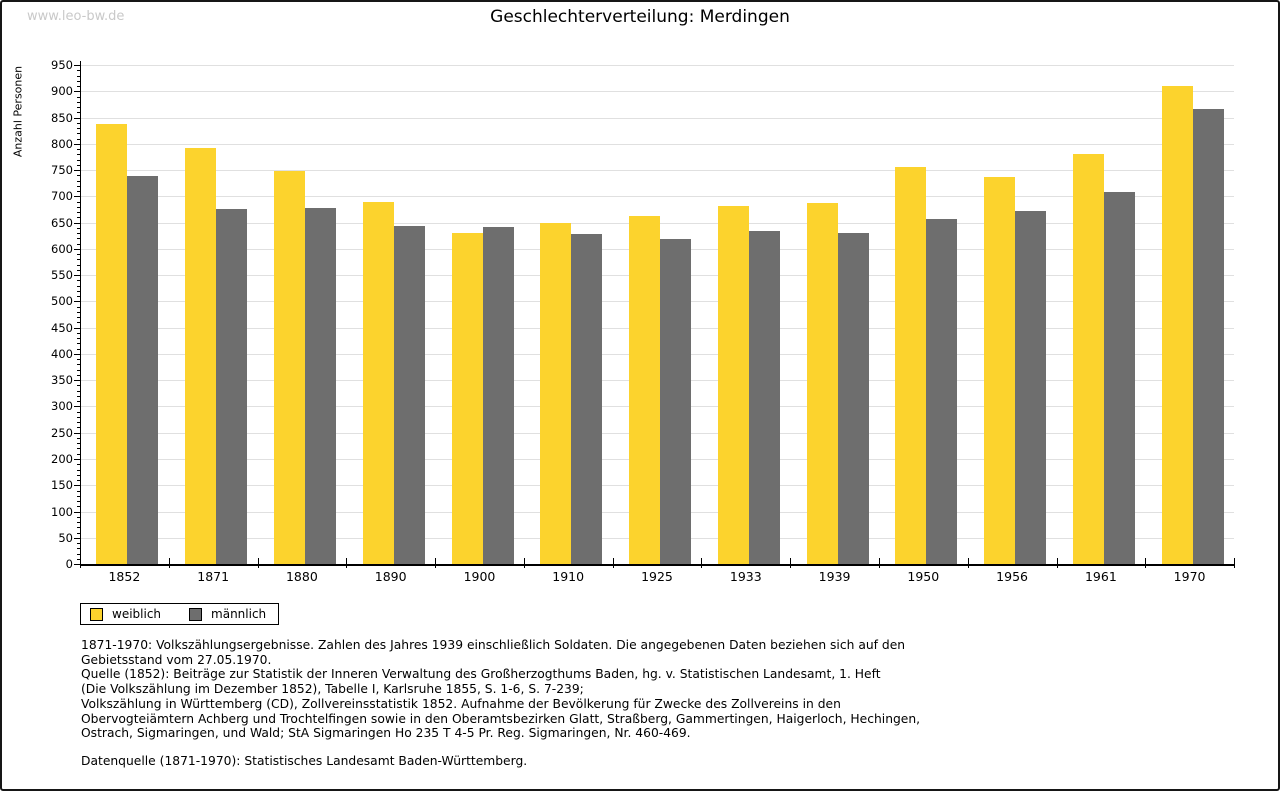 The width and height of the screenshot is (1280, 791). Describe the element at coordinates (18, 111) in the screenshot. I see `y-axis-title: Anzahl Personen` at that location.